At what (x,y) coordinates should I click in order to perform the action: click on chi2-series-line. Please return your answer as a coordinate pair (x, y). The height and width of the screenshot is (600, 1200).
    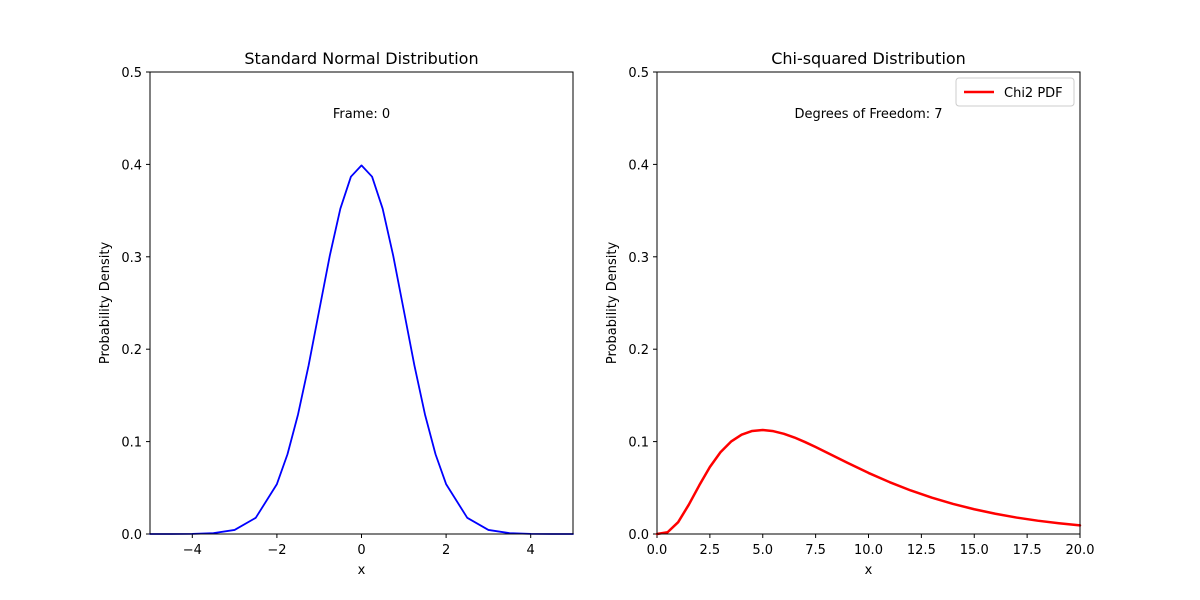
    Looking at the image, I should click on (868, 482).